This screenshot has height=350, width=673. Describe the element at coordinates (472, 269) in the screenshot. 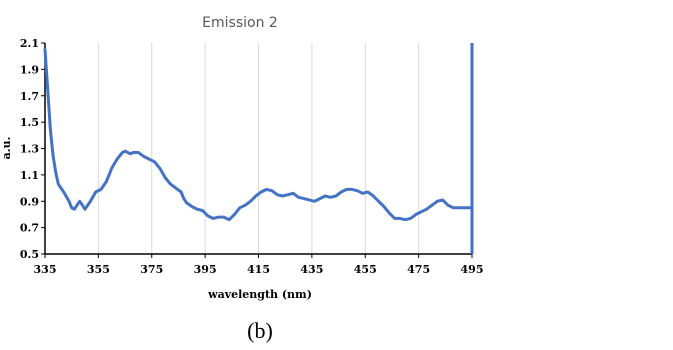

I see `x-tick-label: 495` at that location.